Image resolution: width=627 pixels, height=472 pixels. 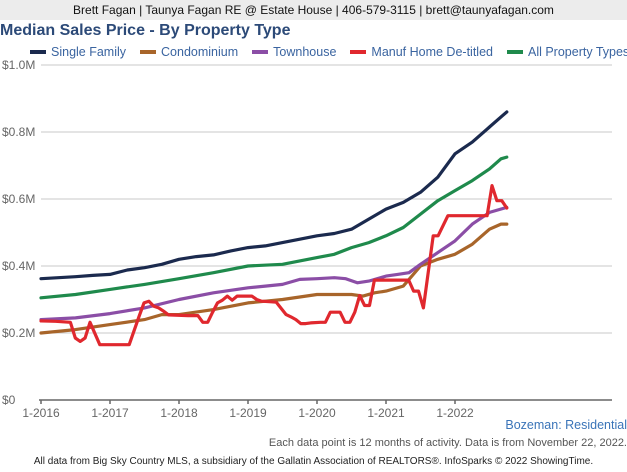 I want to click on legend-label: Townhouse, so click(x=305, y=52).